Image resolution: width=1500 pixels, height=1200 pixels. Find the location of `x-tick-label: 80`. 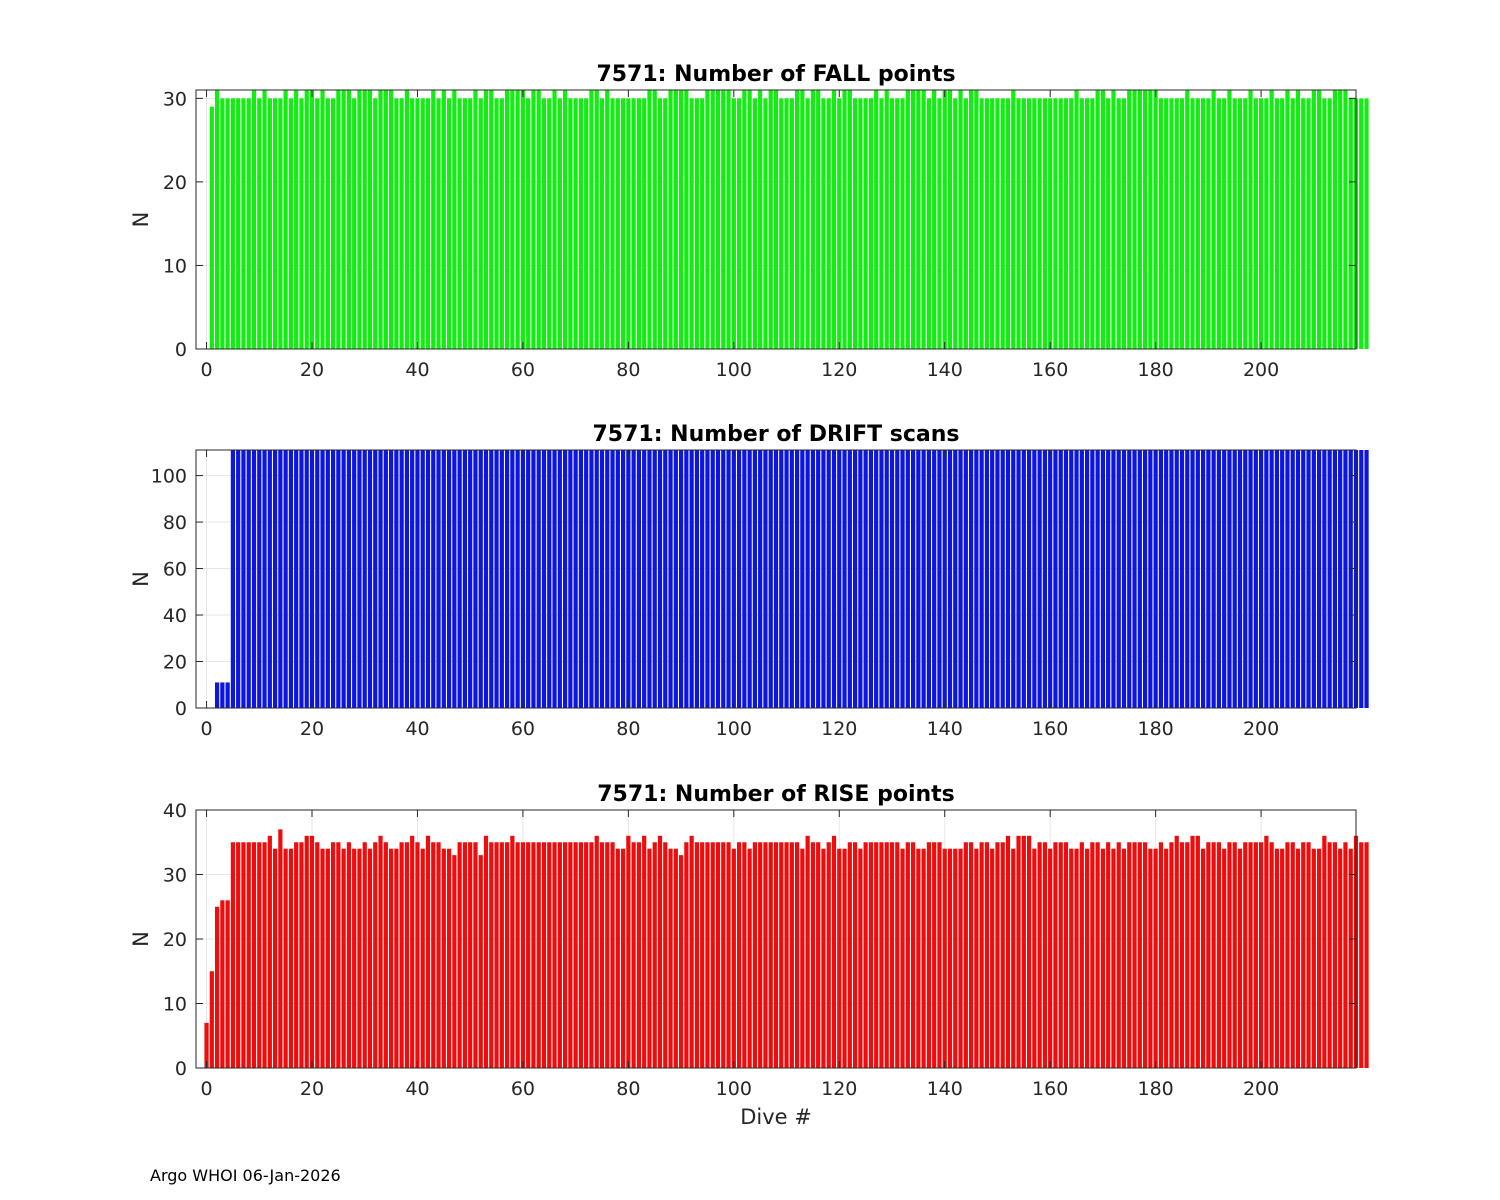

x-tick-label: 80 is located at coordinates (628, 370).